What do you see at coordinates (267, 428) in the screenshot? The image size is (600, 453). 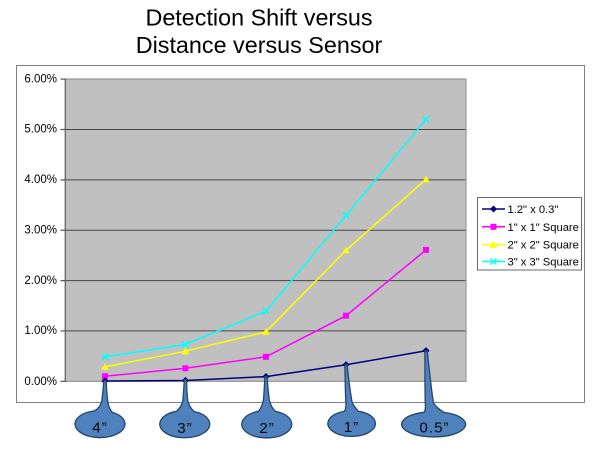 I see `svg-text: 2”` at bounding box center [267, 428].